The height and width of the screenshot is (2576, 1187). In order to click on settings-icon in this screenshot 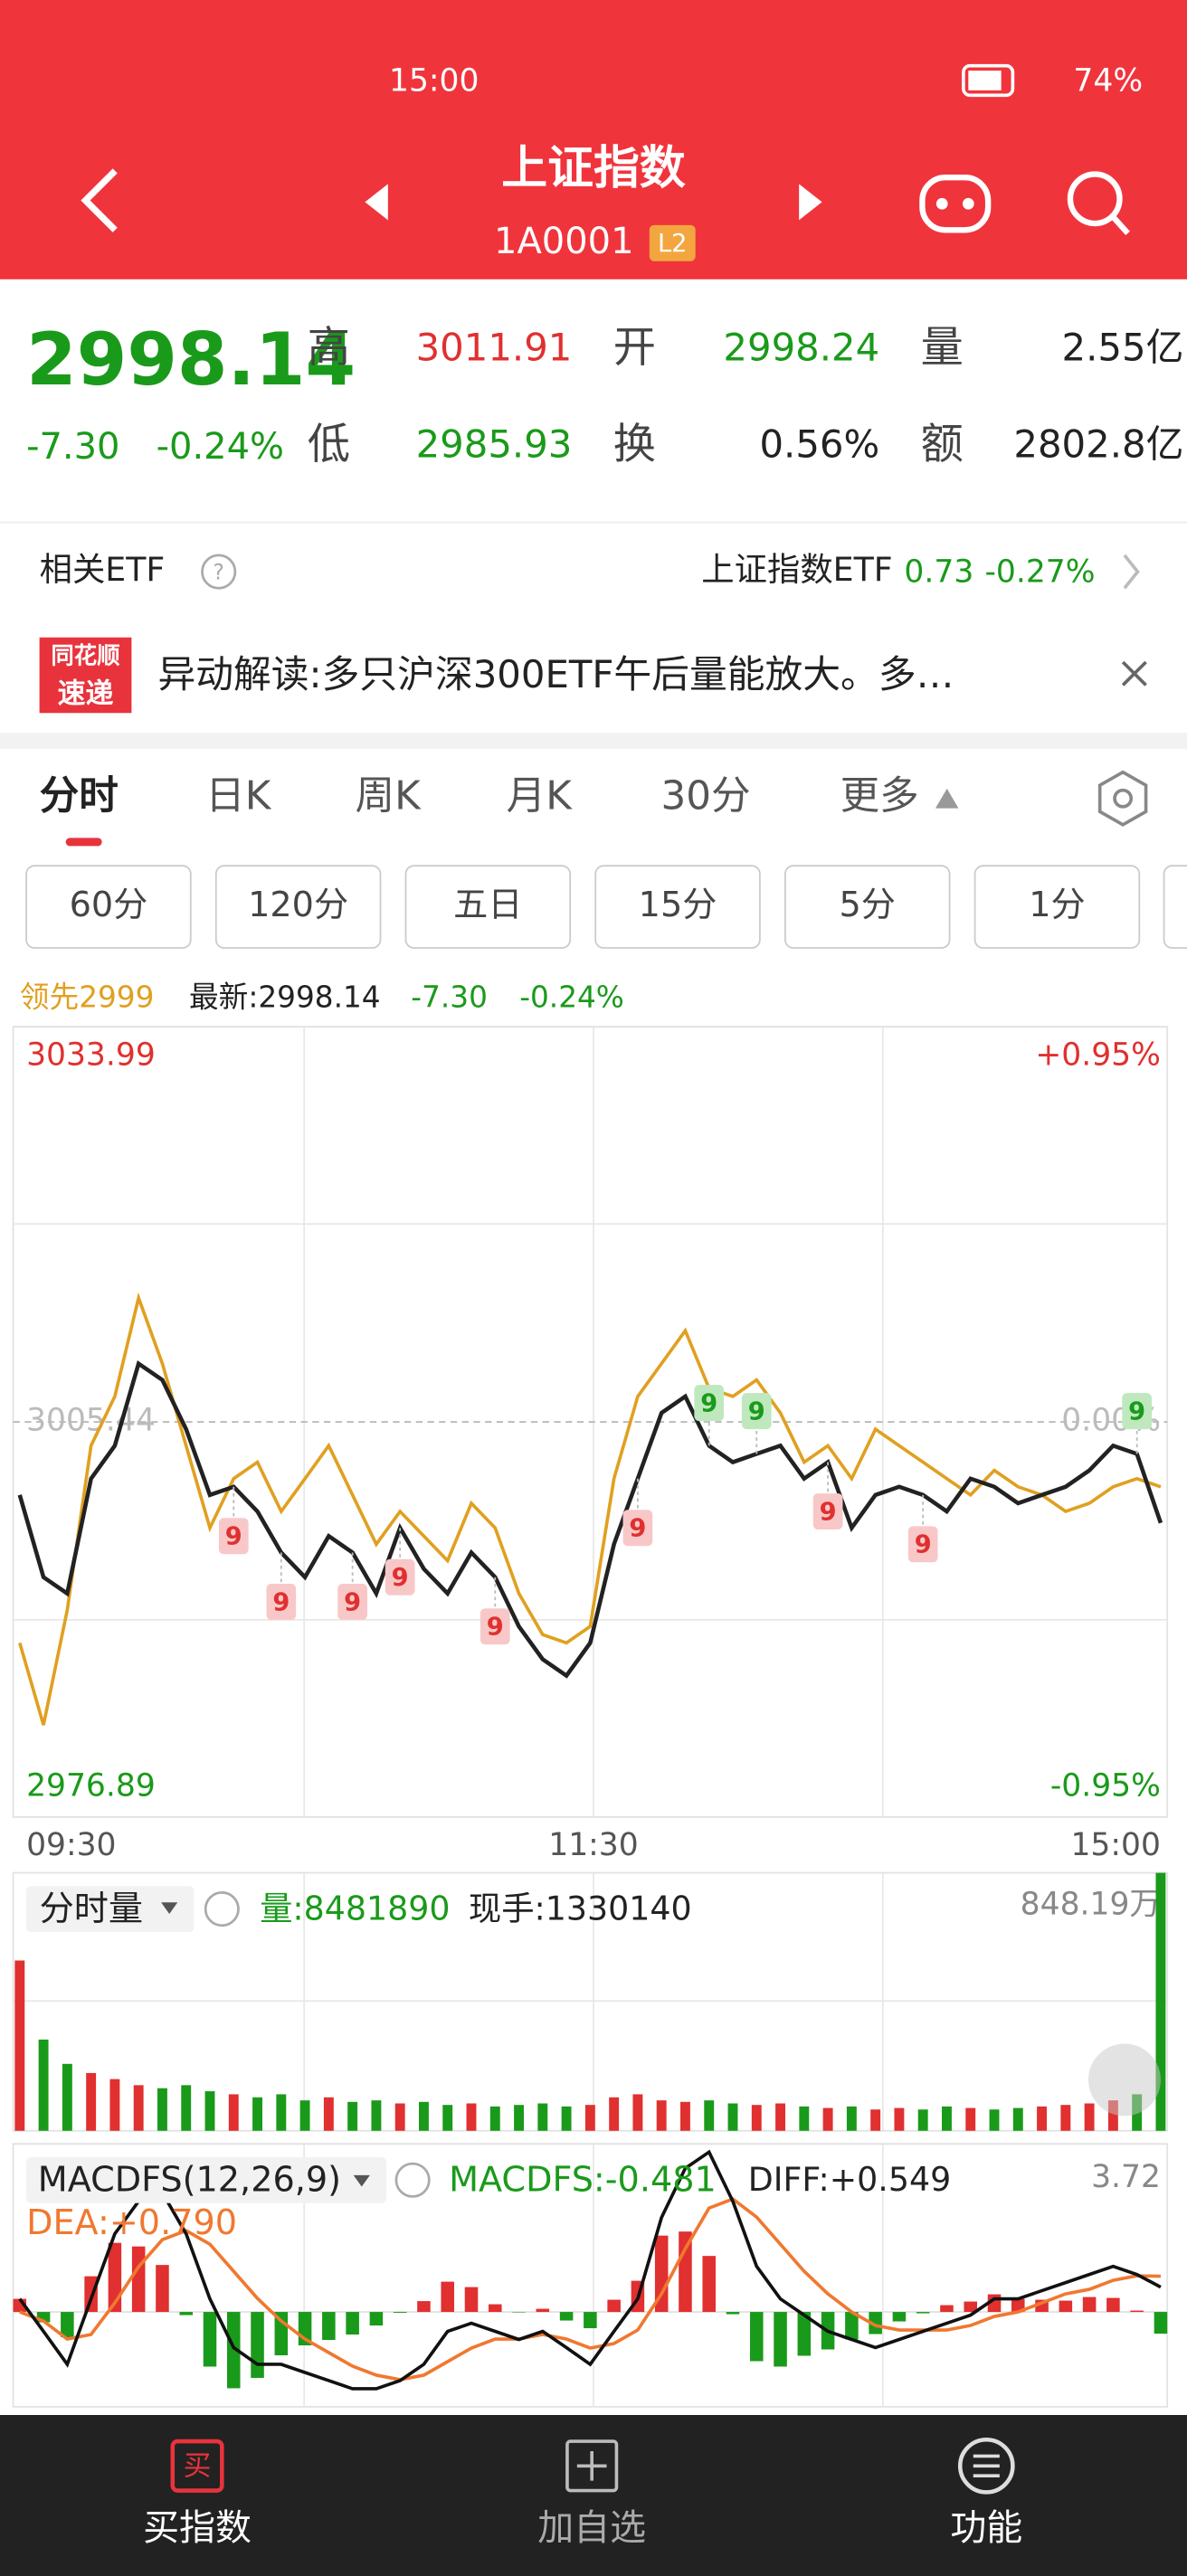, I will do `click(1122, 799)`.